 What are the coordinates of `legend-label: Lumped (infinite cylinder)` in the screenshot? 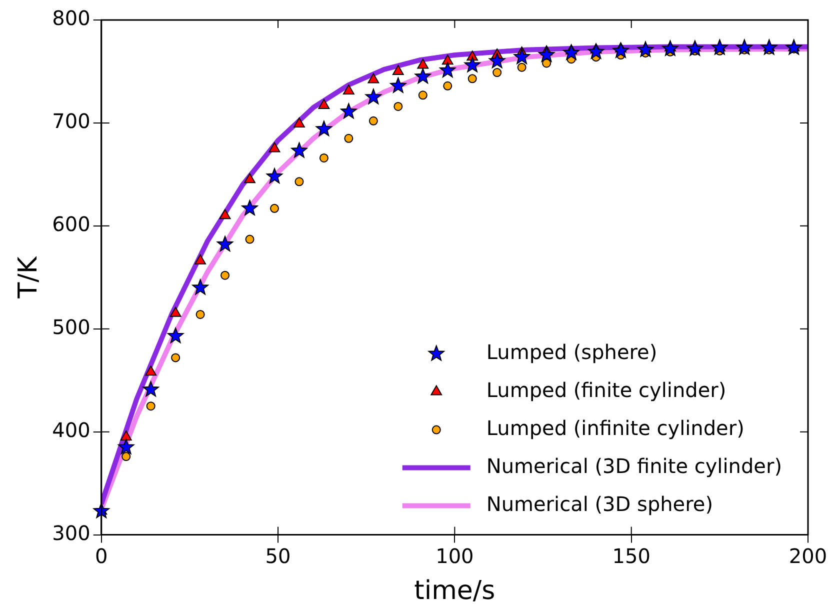 It's located at (615, 428).